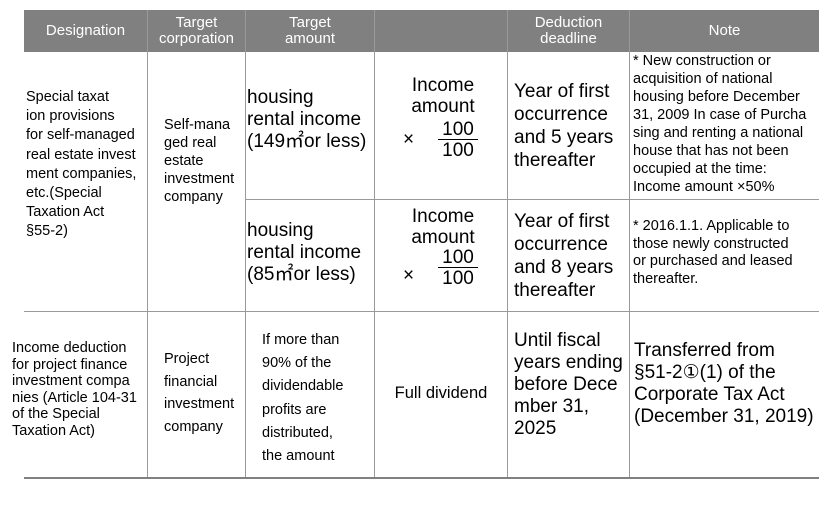 This screenshot has width=837, height=505. Describe the element at coordinates (199, 393) in the screenshot. I see `row2-corporation: Project financial investment company` at that location.